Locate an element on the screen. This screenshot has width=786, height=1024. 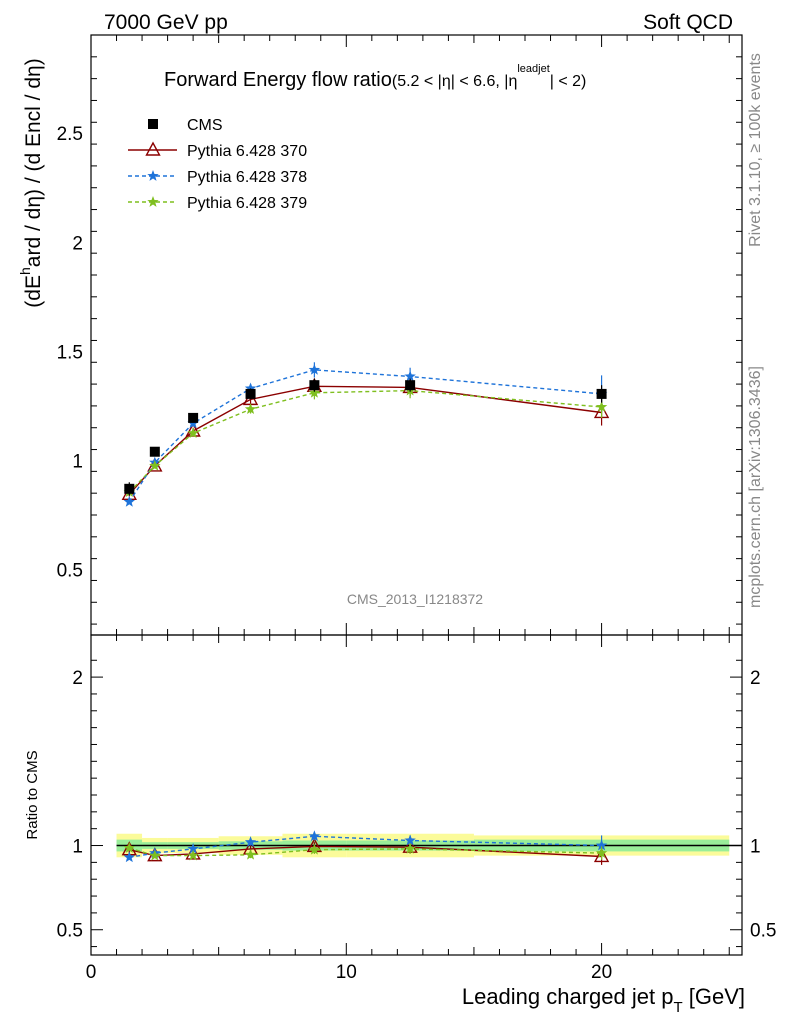
y-tick-label: 2 is located at coordinates (77, 243).